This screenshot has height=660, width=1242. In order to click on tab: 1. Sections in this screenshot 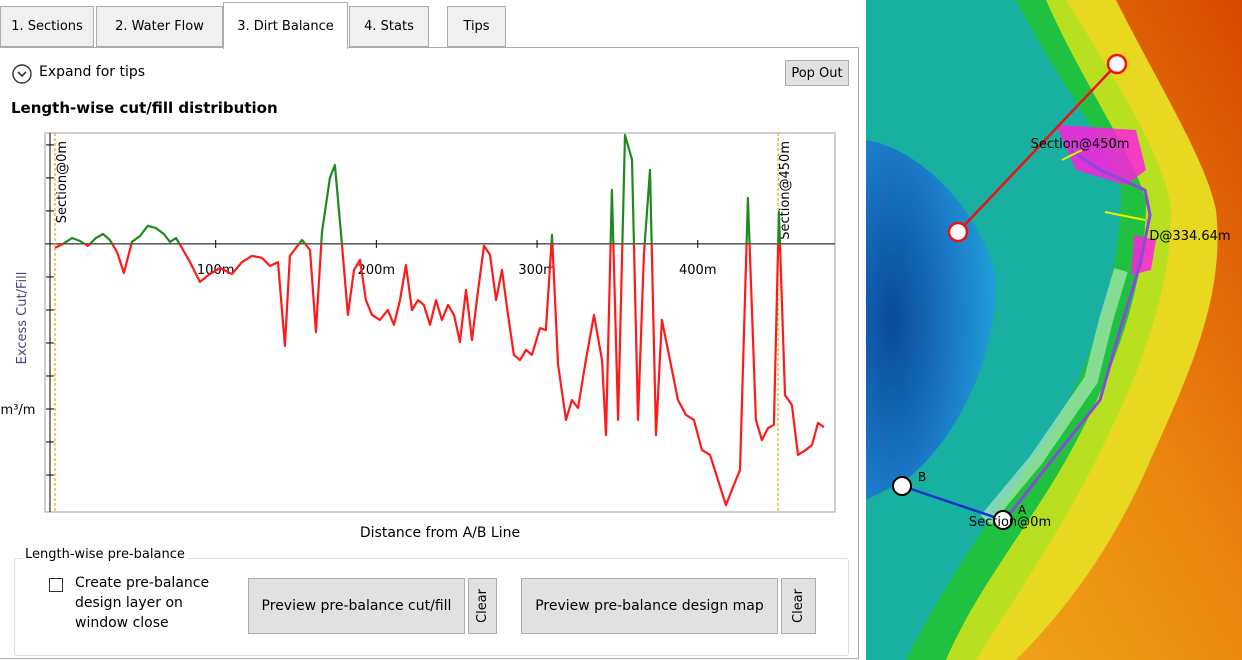, I will do `click(47, 26)`.